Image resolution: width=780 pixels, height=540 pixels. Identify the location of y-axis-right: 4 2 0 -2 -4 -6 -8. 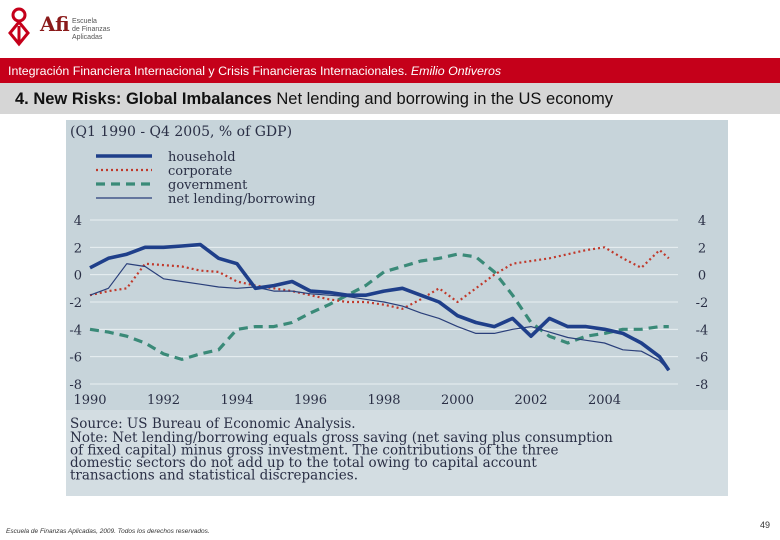
(702, 303).